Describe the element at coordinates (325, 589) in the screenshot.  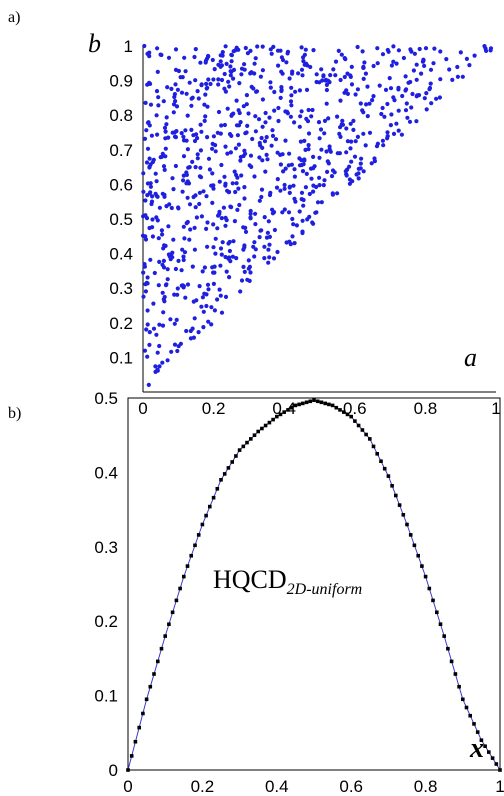
I see `curve-annotation-sub: 2D-uniform` at that location.